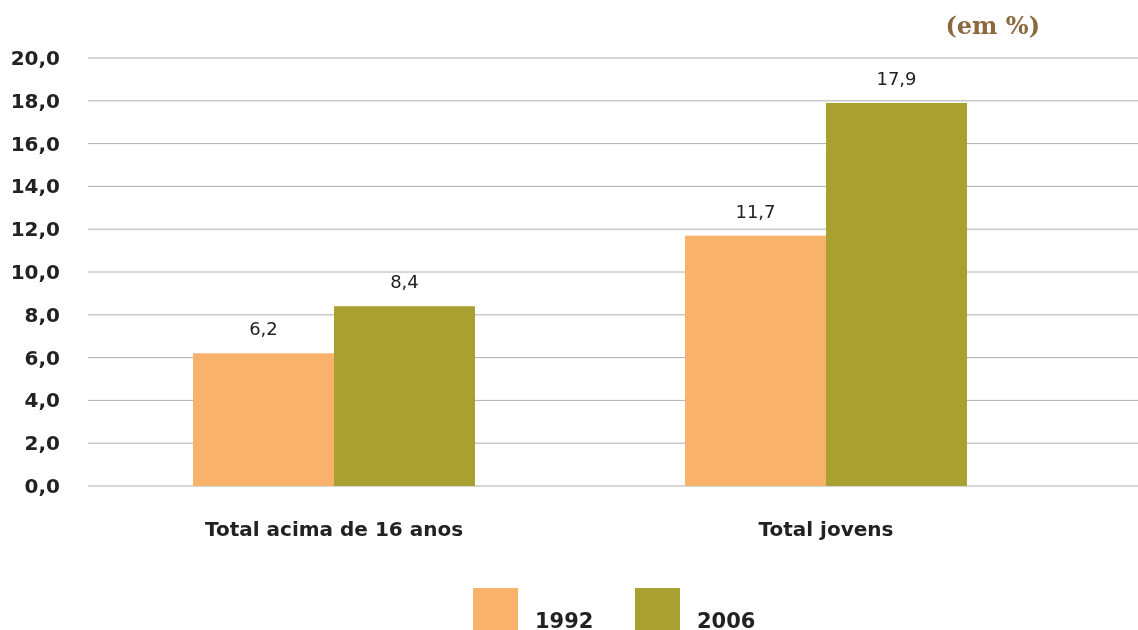 This screenshot has height=630, width=1138. I want to click on legend-label: 1992, so click(564, 619).